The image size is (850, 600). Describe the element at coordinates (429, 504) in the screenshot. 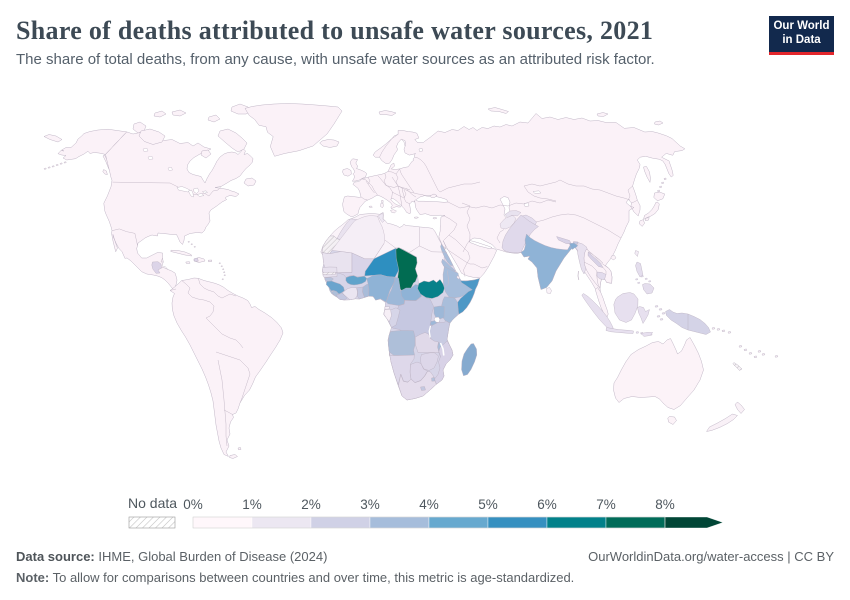

I see `svg-text: 4%` at that location.